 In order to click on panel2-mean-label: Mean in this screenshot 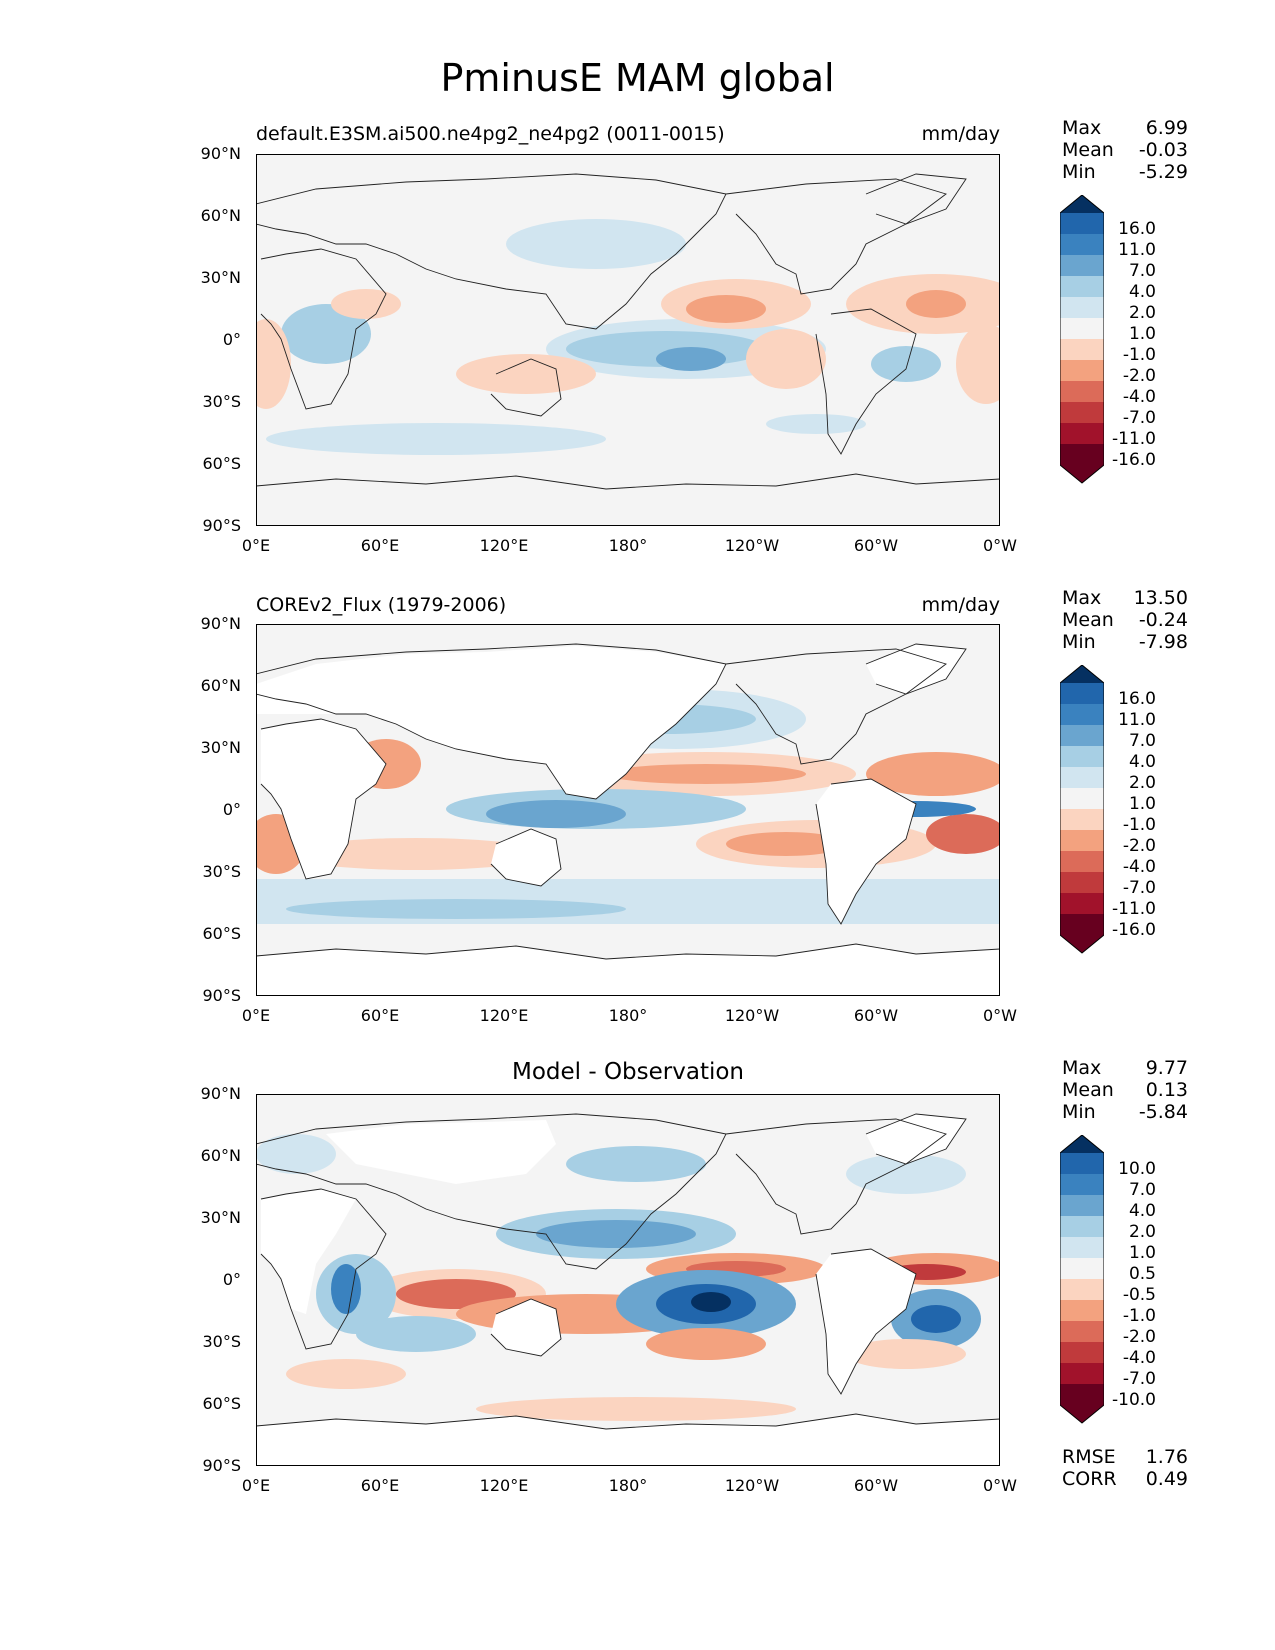, I will do `click(1088, 620)`.